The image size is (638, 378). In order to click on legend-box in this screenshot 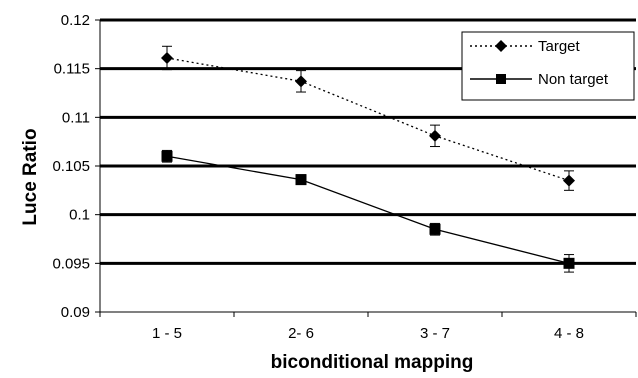, I will do `click(548, 66)`.